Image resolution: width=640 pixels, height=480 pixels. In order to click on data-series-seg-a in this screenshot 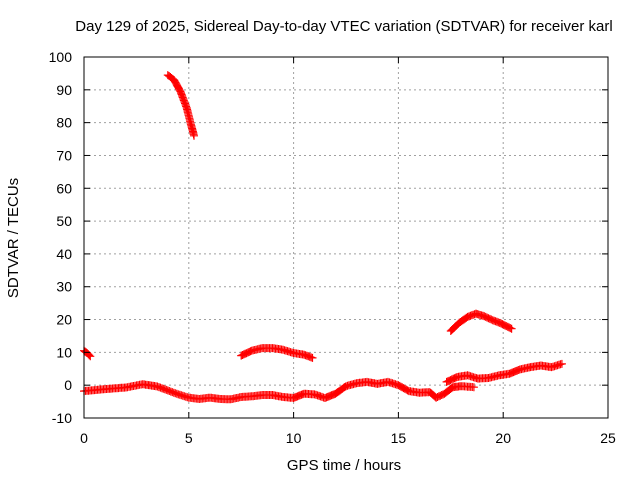, I will do `click(87, 353)`.